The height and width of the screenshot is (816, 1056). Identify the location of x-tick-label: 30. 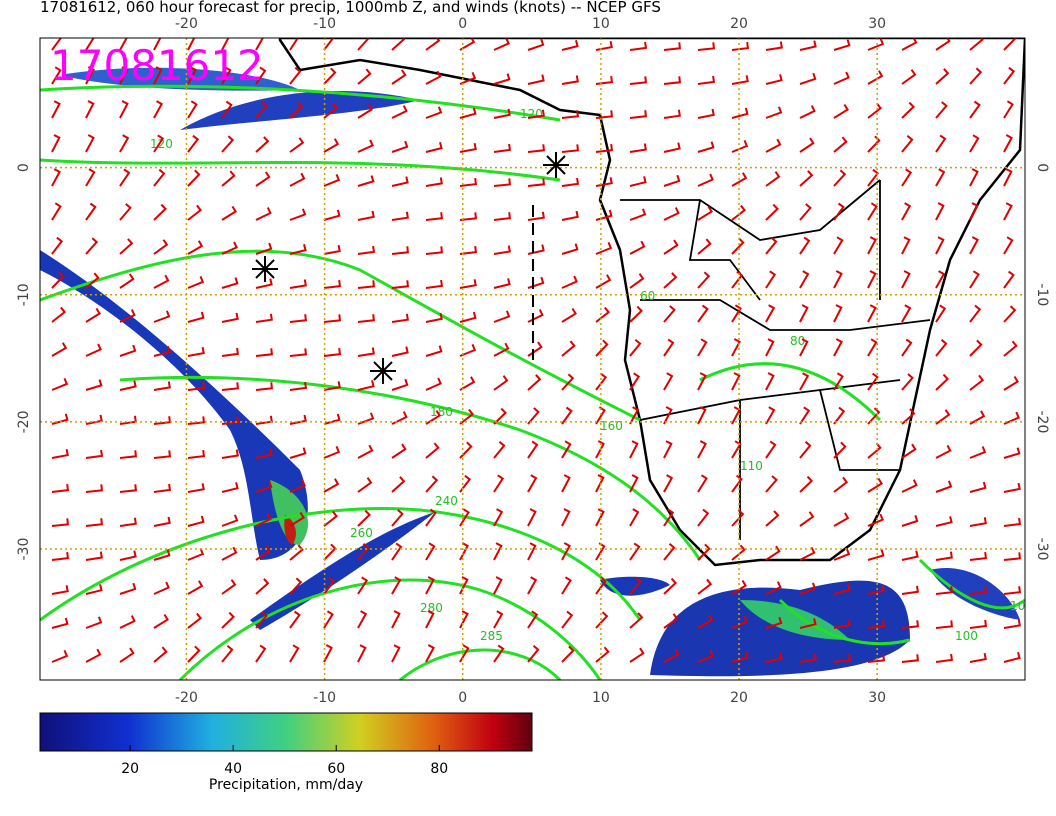
(877, 698).